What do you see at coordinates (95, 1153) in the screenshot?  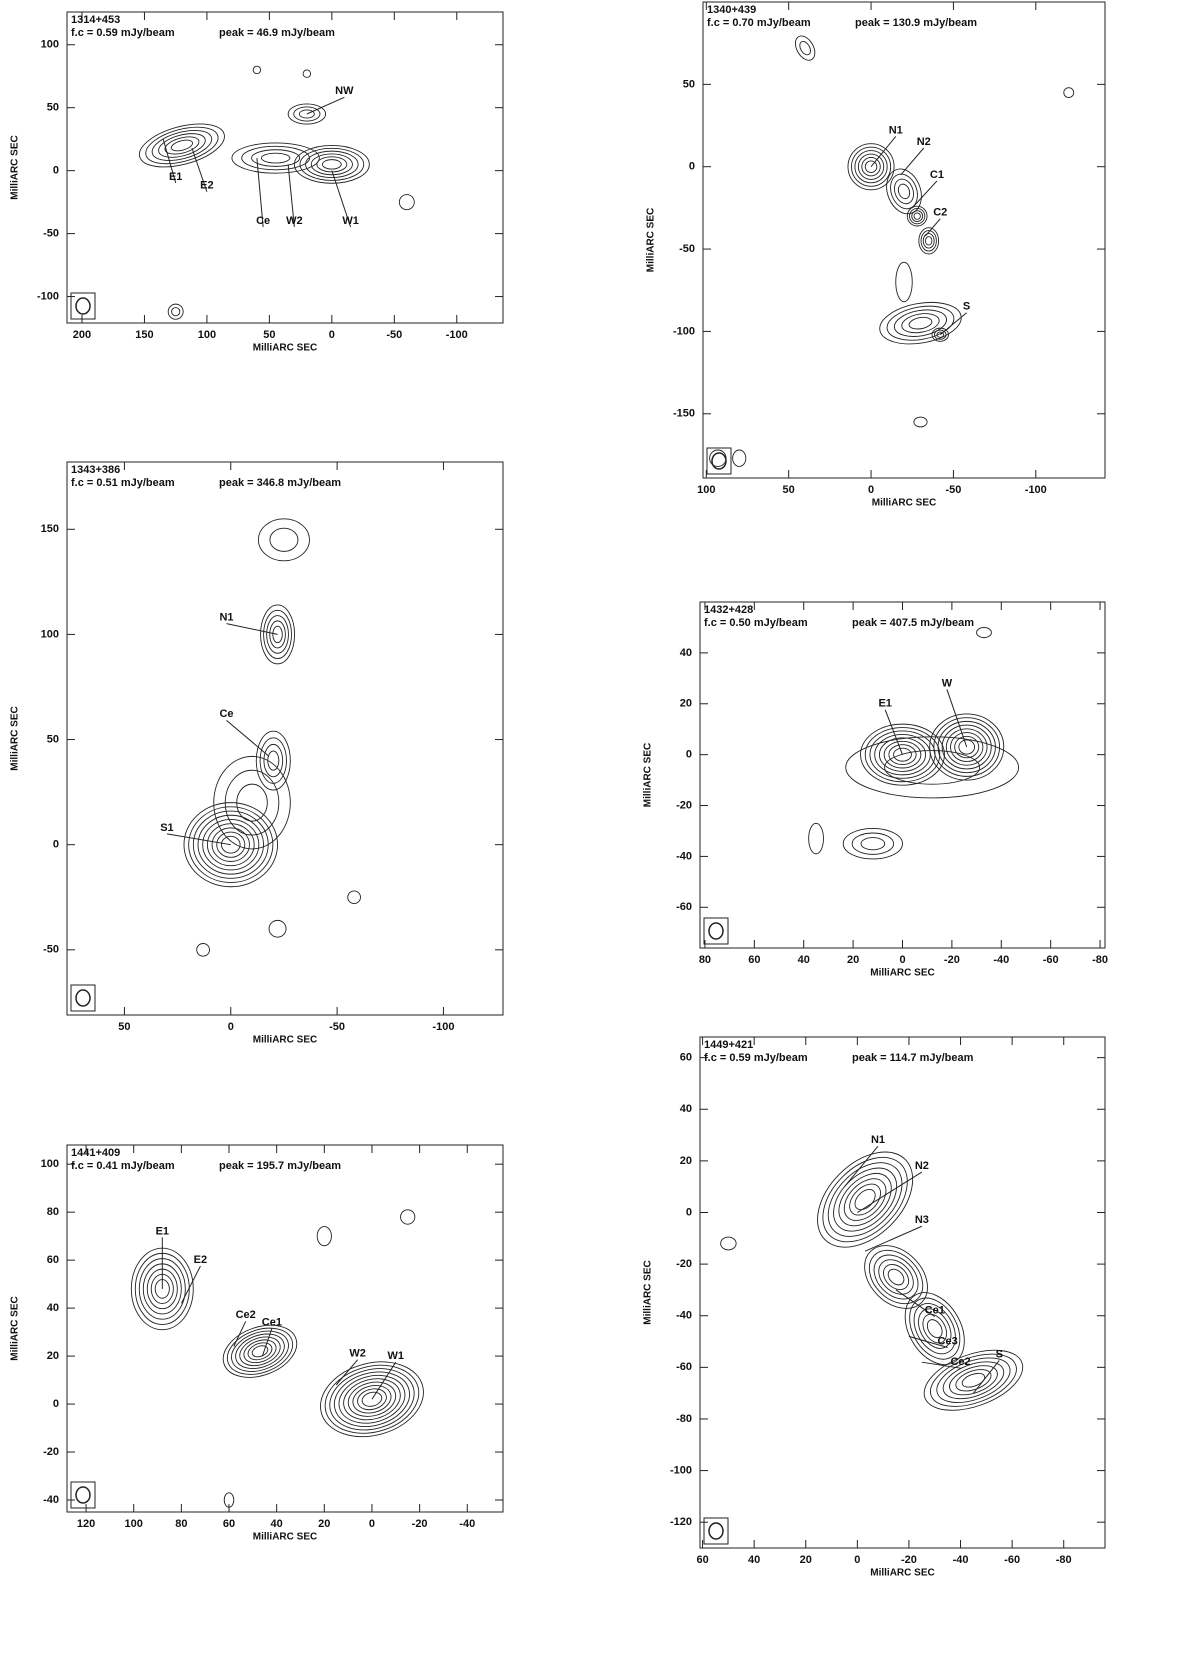 I see `panel-title: 1441+409` at bounding box center [95, 1153].